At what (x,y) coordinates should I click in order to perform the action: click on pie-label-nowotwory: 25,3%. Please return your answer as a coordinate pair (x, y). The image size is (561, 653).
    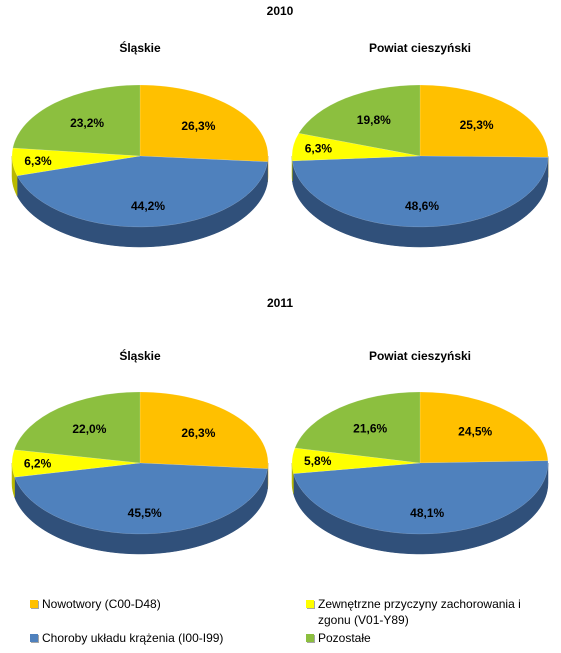
    Looking at the image, I should click on (477, 125).